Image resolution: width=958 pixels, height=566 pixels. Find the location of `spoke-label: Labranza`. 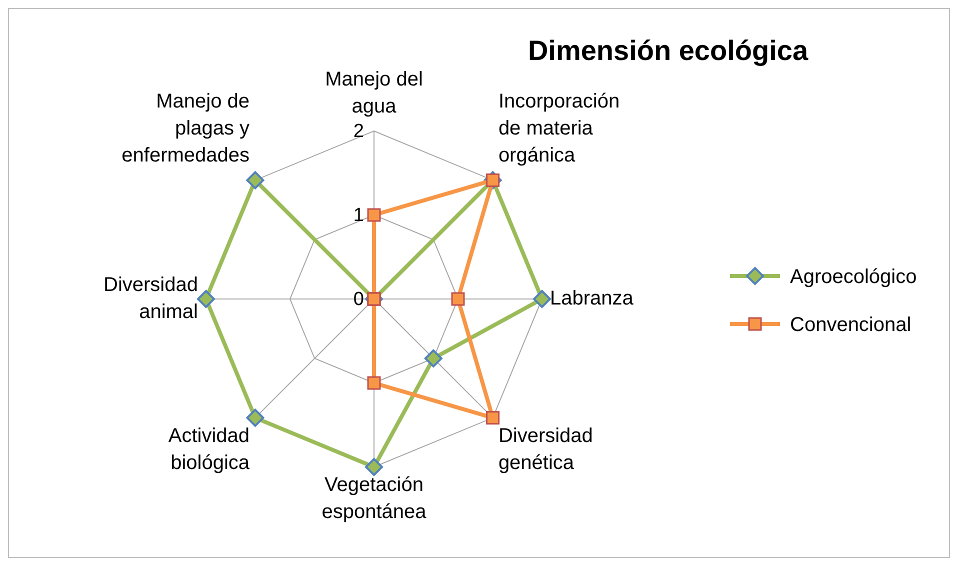

spoke-label: Labranza is located at coordinates (592, 298).